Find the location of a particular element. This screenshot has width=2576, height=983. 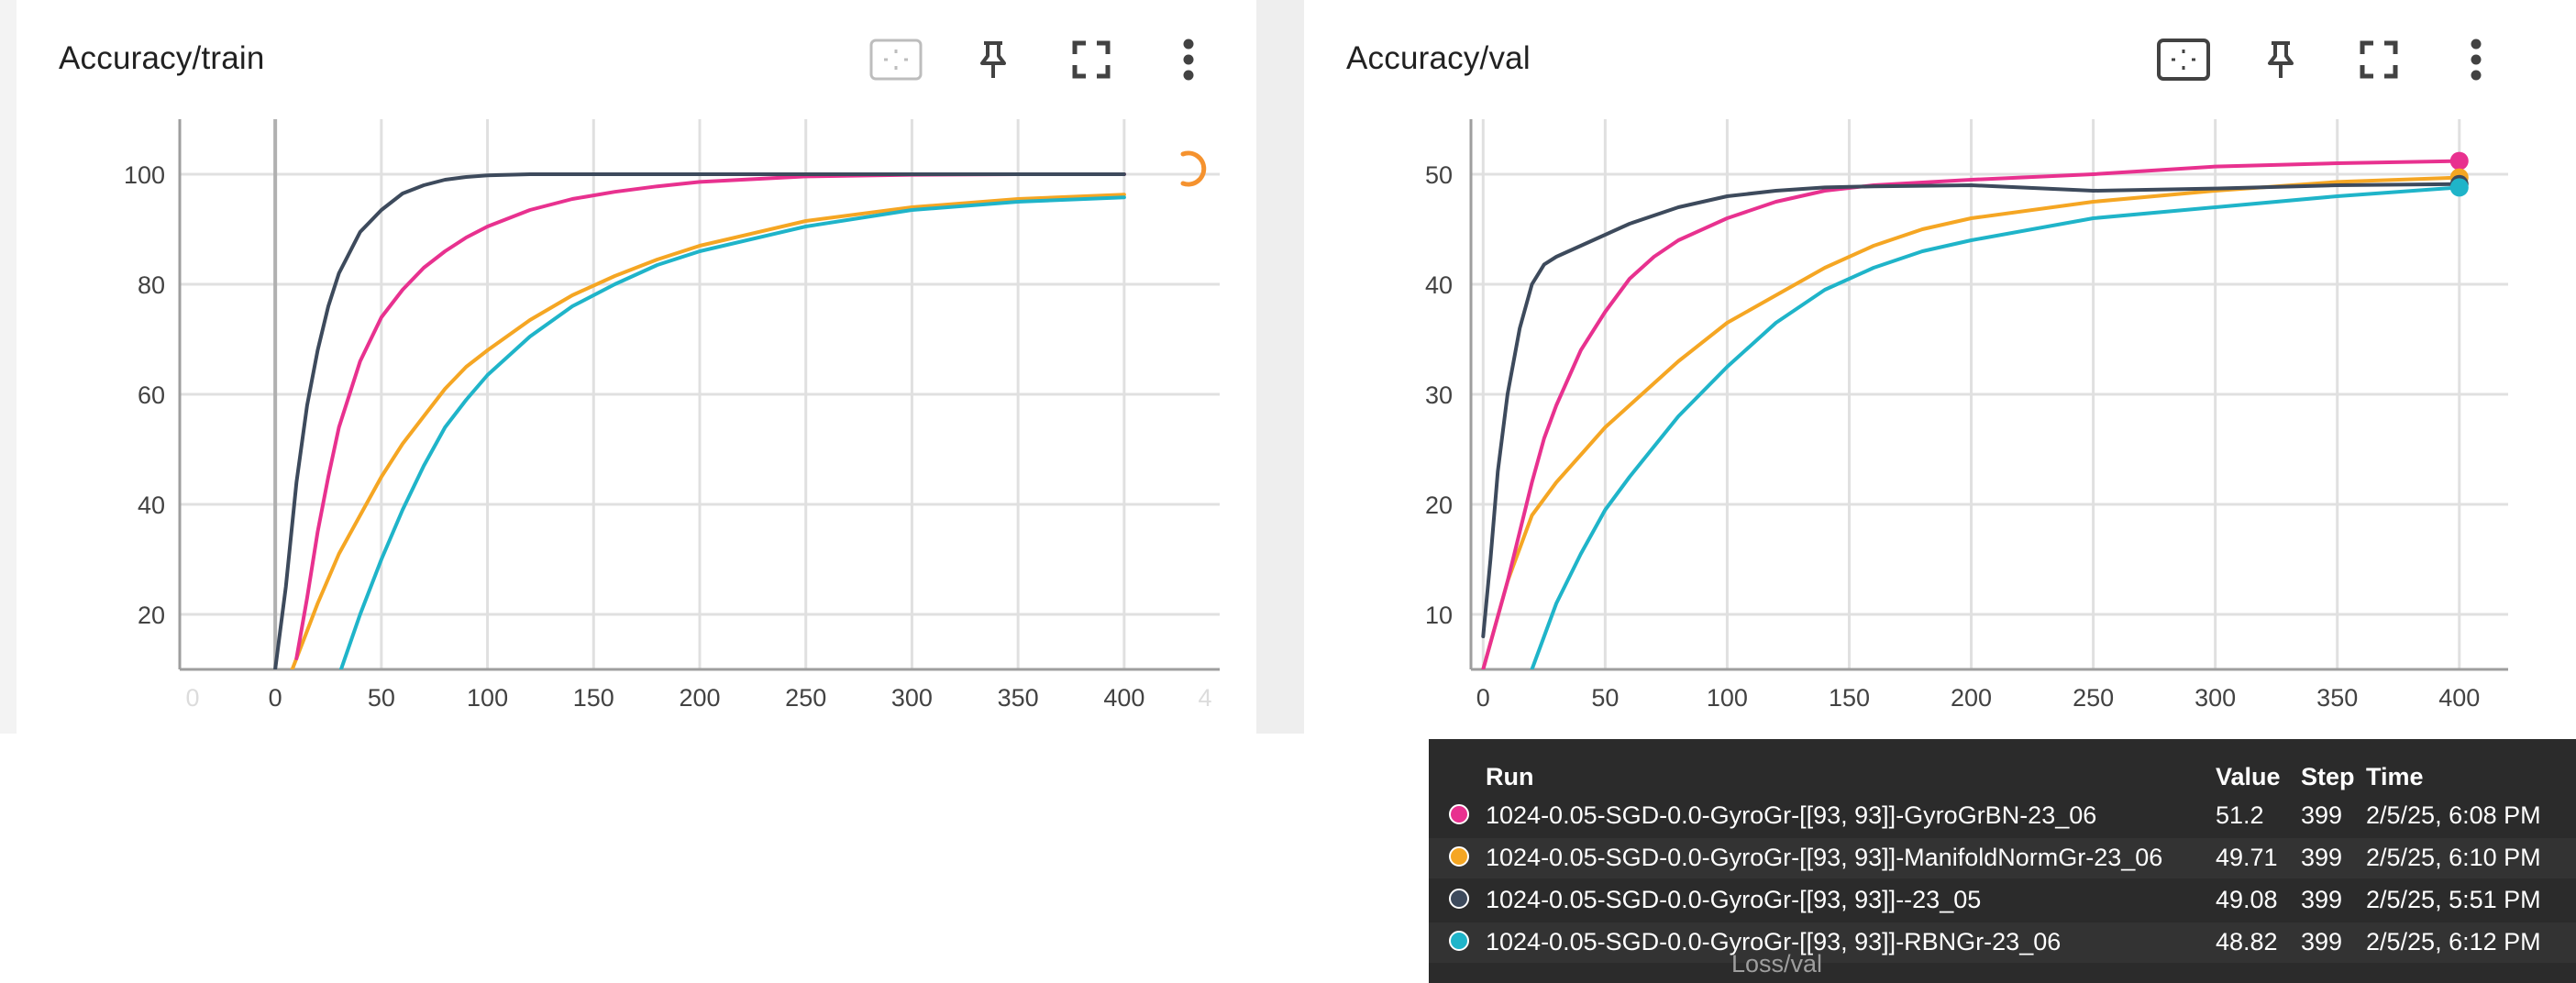

run-value: 48.82 is located at coordinates (2247, 941).